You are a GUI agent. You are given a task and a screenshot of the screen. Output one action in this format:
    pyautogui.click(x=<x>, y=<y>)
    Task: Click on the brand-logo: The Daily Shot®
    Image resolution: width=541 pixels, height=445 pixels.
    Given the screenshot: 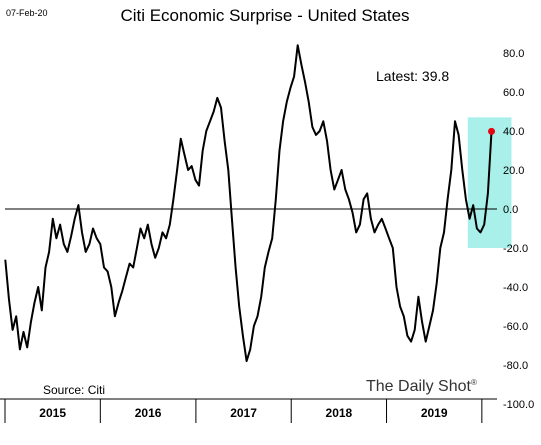 What is the action you would take?
    pyautogui.click(x=421, y=386)
    